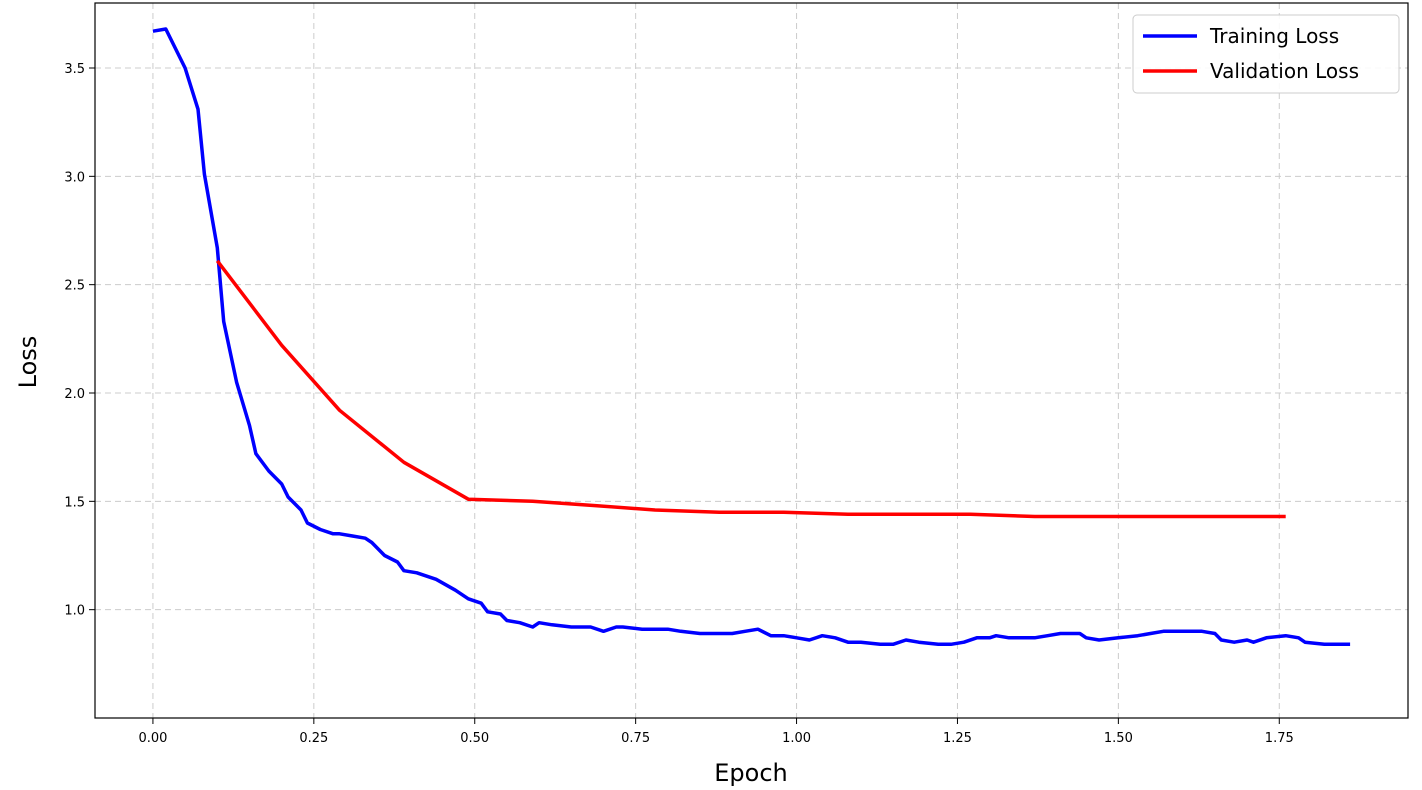 This screenshot has width=1422, height=790. I want to click on y-tick-label: 2.5, so click(74, 286).